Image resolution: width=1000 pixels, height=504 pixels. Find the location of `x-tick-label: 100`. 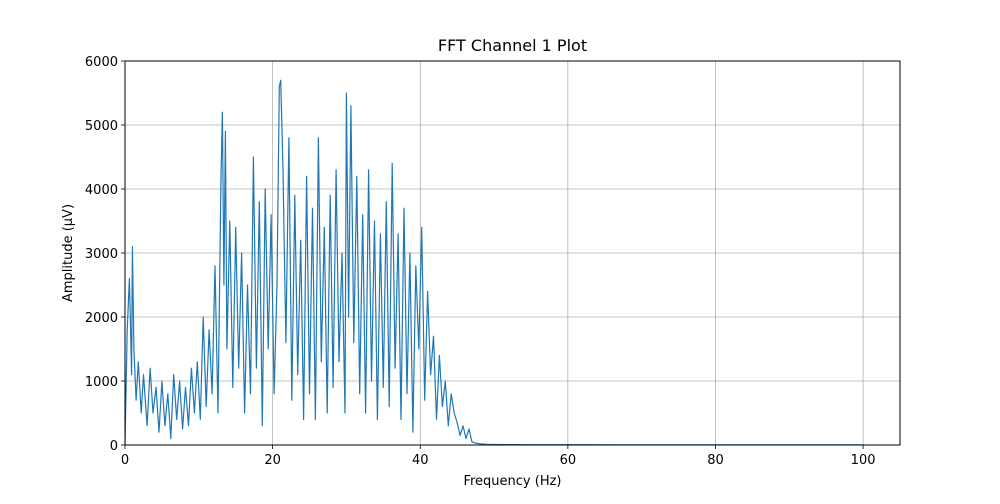

x-tick-label: 100 is located at coordinates (863, 460).